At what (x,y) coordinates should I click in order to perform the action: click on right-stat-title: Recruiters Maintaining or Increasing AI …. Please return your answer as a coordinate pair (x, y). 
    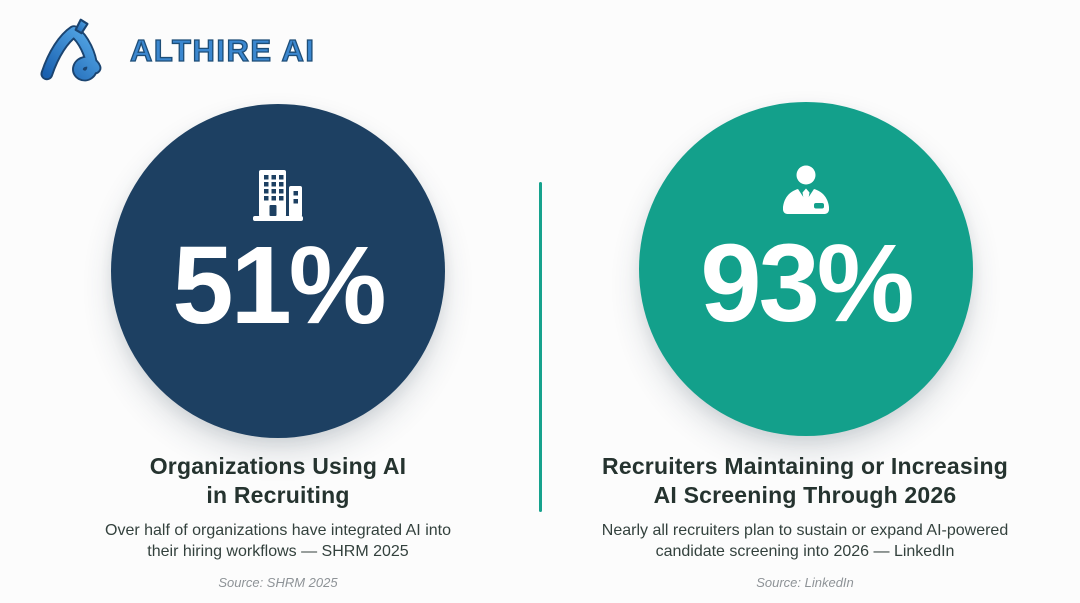
    Looking at the image, I should click on (805, 481).